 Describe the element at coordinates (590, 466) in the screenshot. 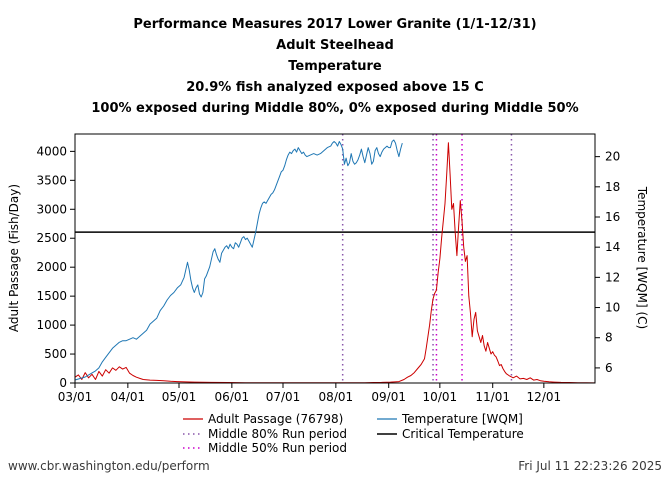

I see `footer-timestamp: Fri Jul 11 22:23:26 2025` at that location.